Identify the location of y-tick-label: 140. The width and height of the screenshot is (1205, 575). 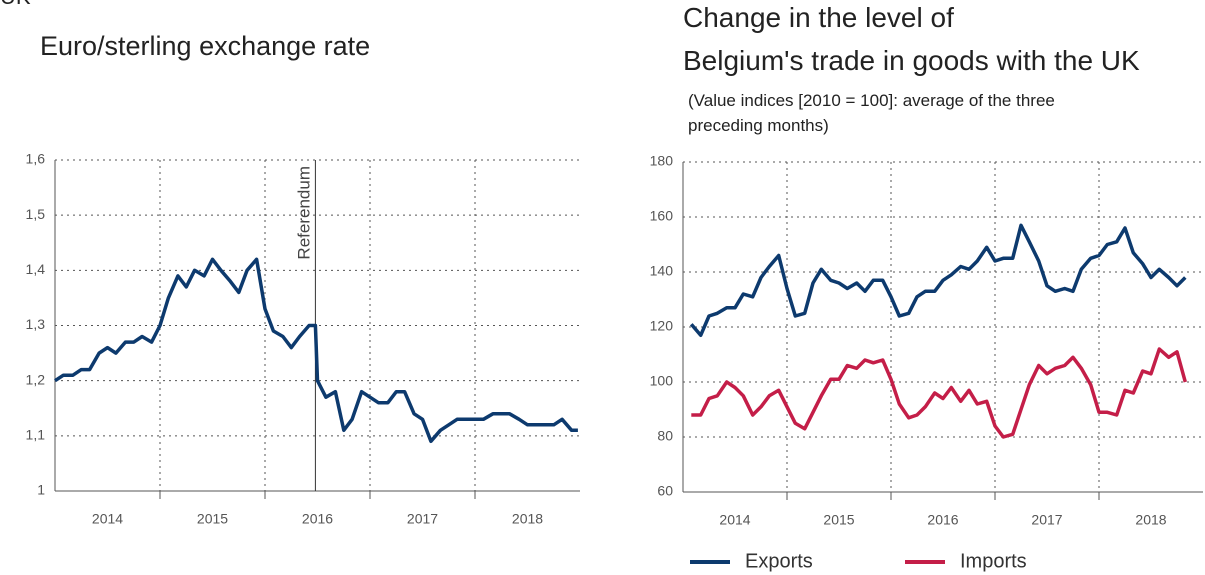
(662, 271).